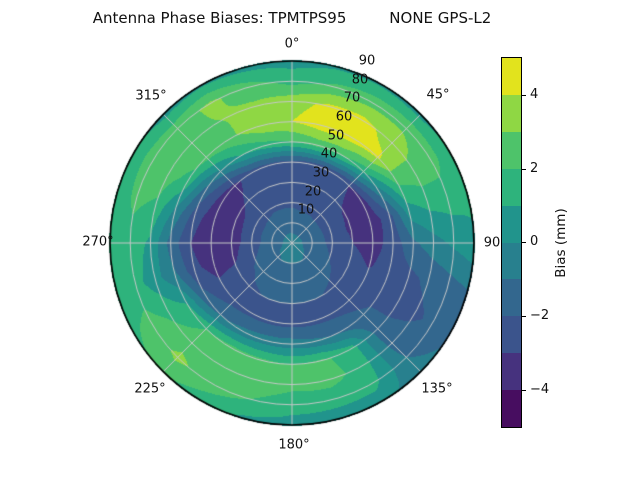 This screenshot has width=640, height=480. I want to click on radius-label-20: 20, so click(313, 192).